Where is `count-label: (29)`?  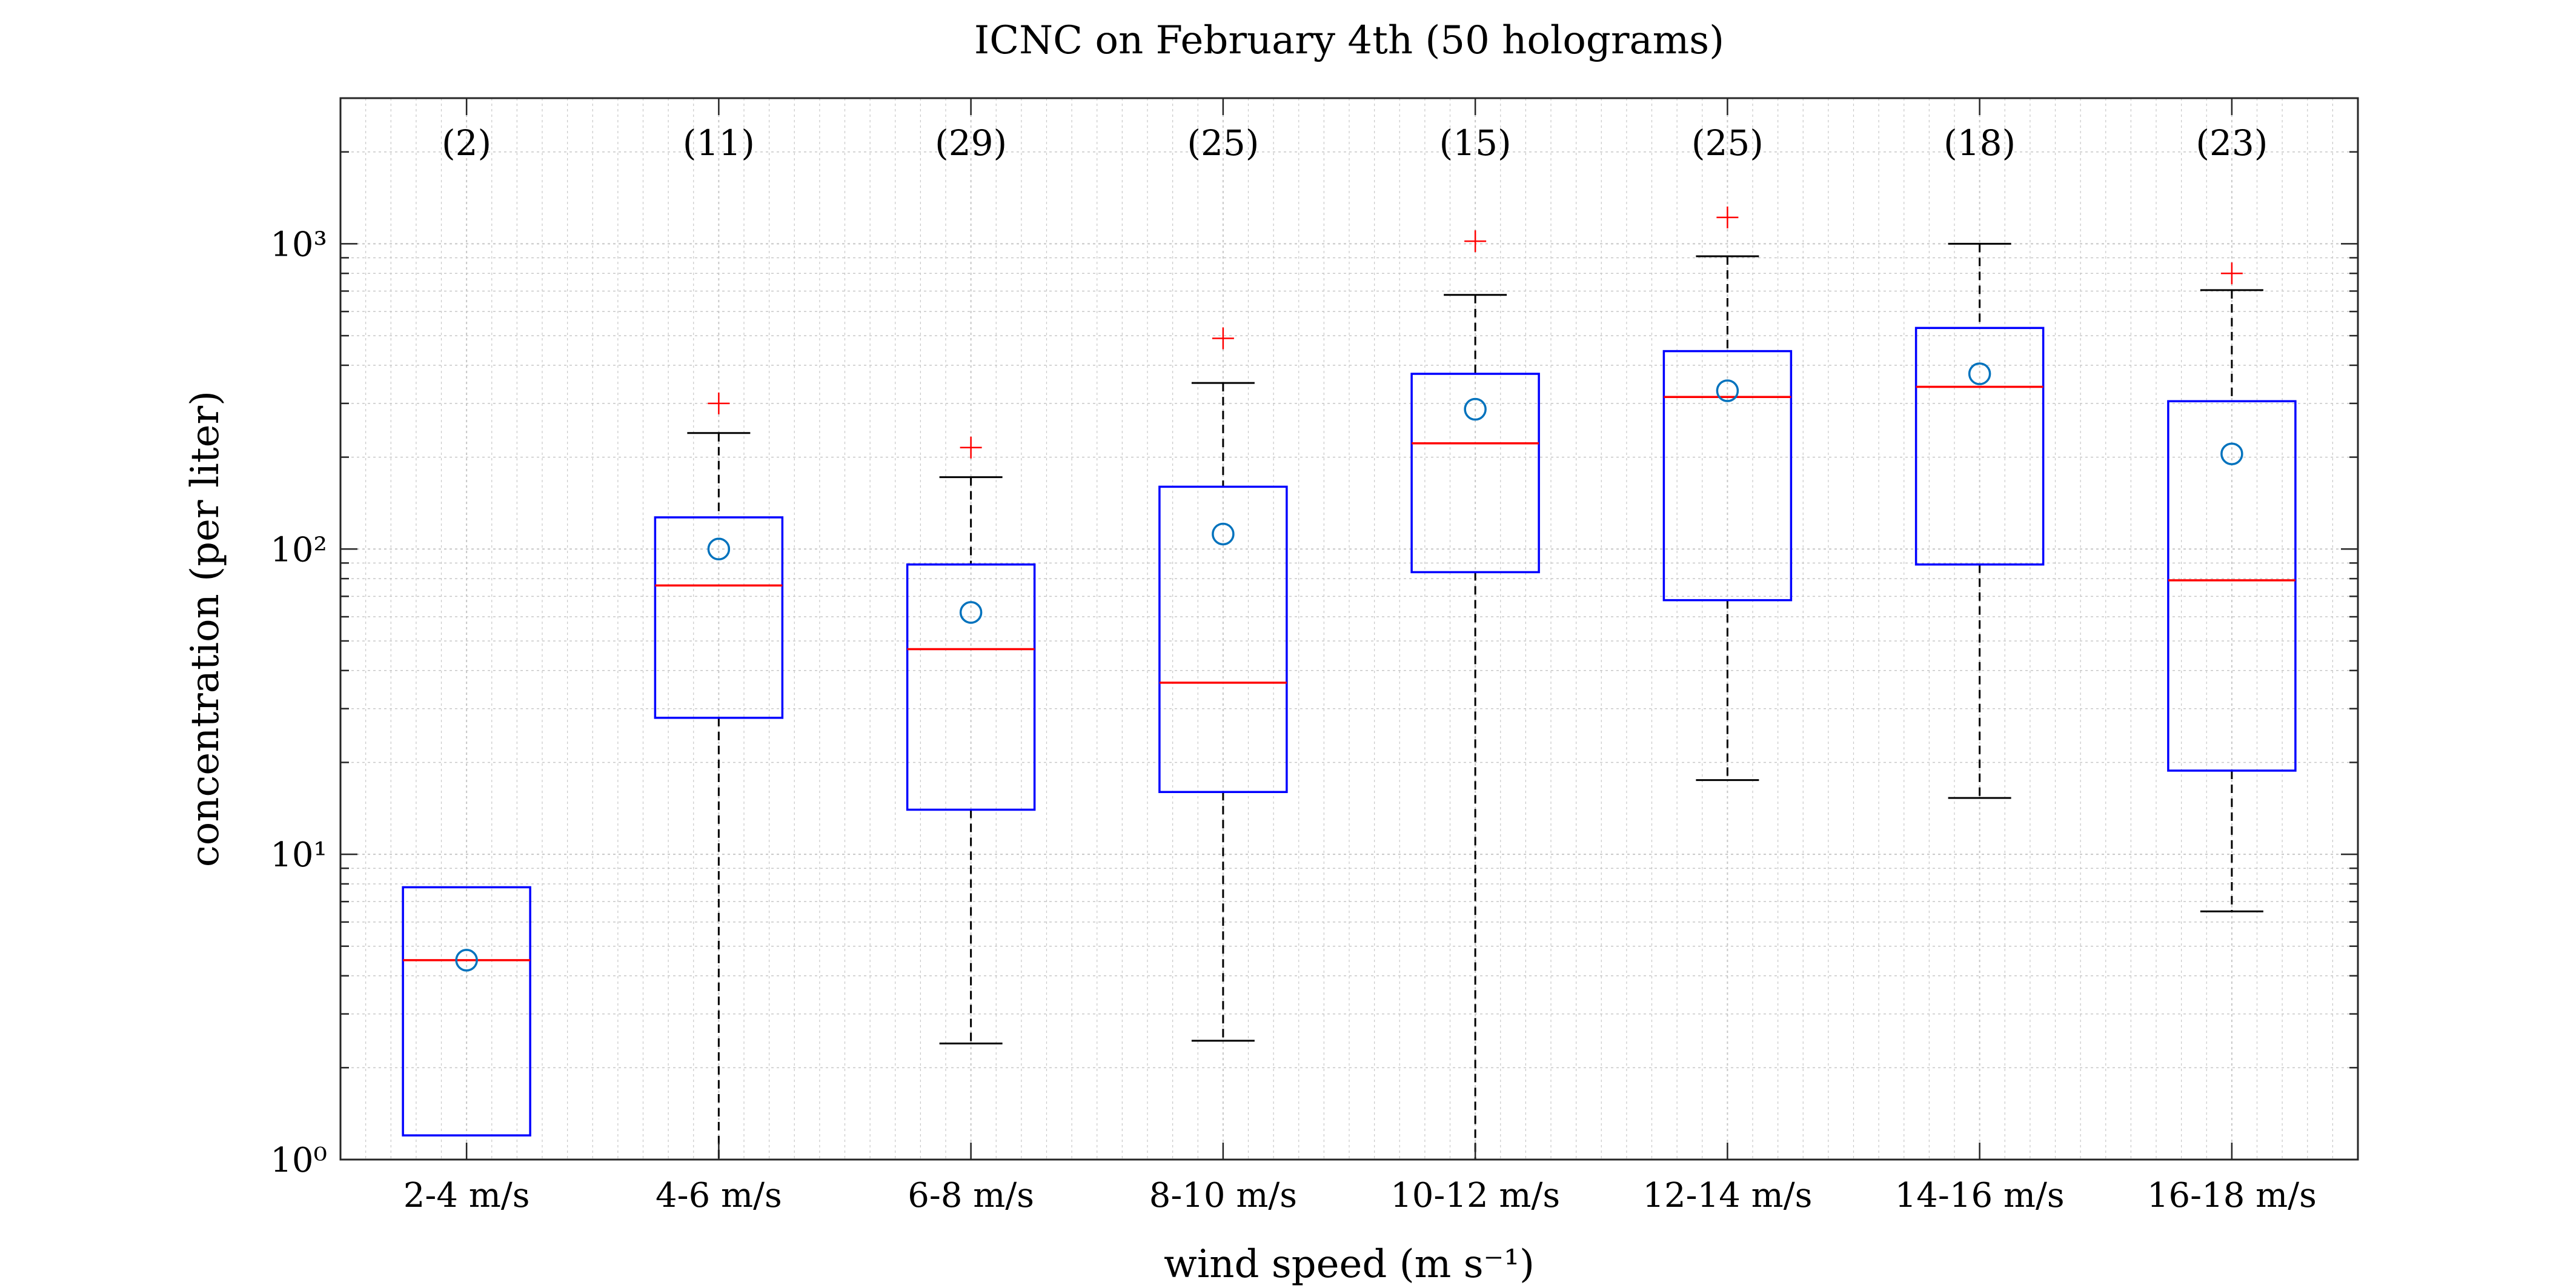
count-label: (29) is located at coordinates (971, 143).